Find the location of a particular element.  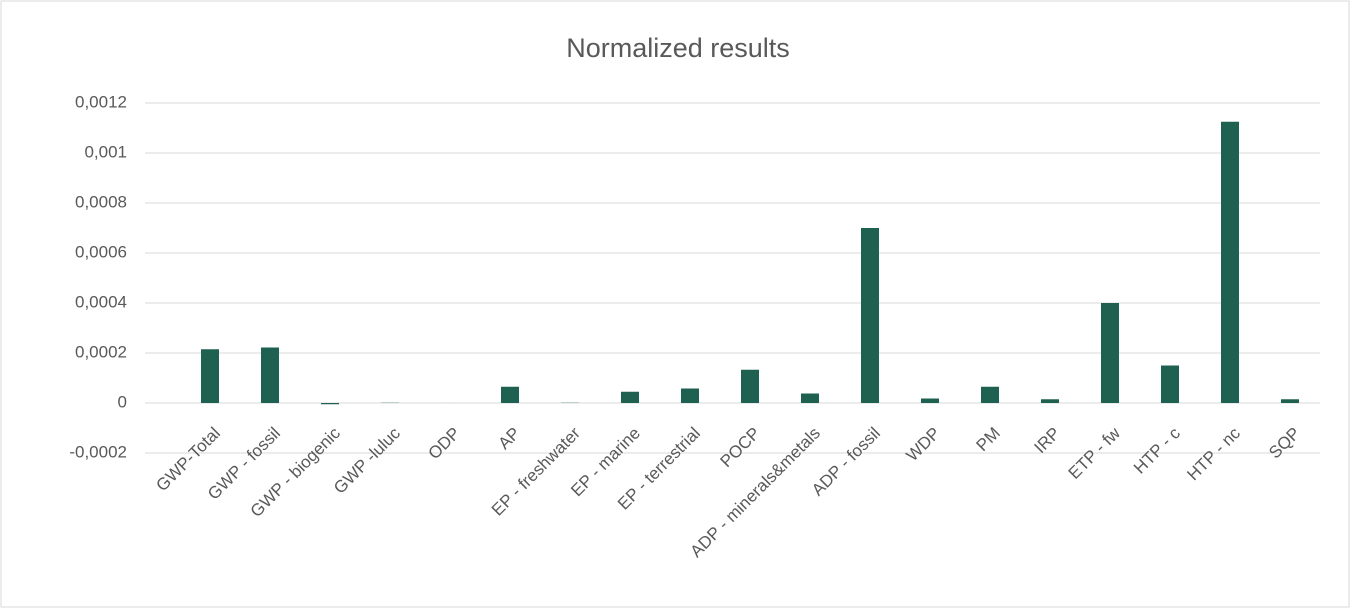

y-tick-label: 0,0006 is located at coordinates (101, 251).